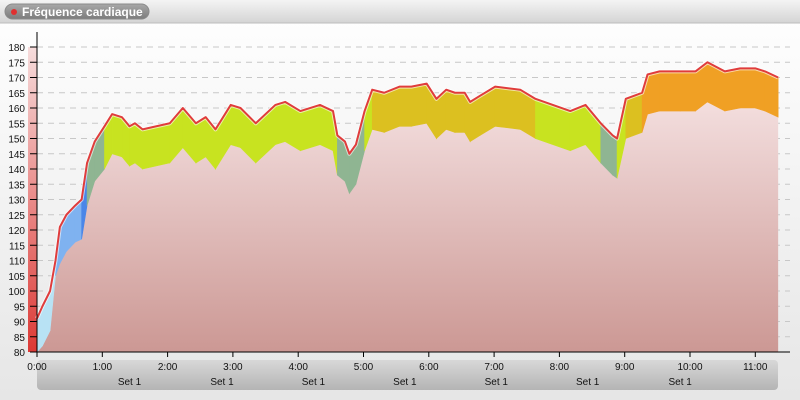  Describe the element at coordinates (14, 12) in the screenshot. I see `heart-rate-dot-icon` at that location.